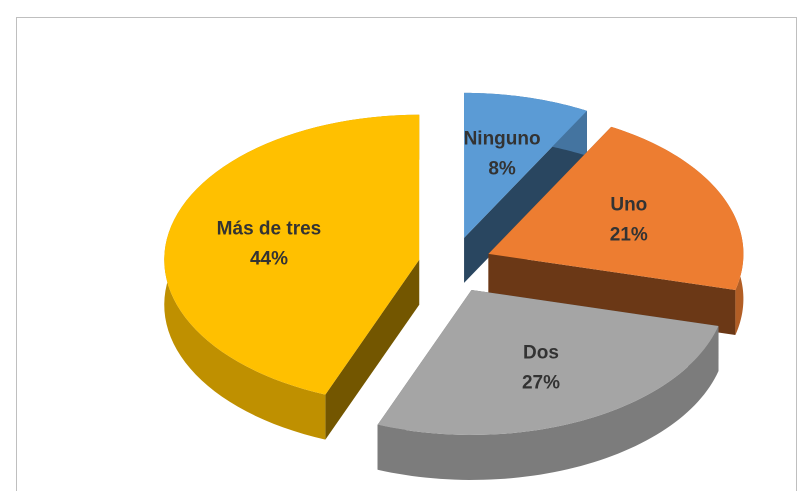  Describe the element at coordinates (502, 169) in the screenshot. I see `value-label: 8%` at that location.